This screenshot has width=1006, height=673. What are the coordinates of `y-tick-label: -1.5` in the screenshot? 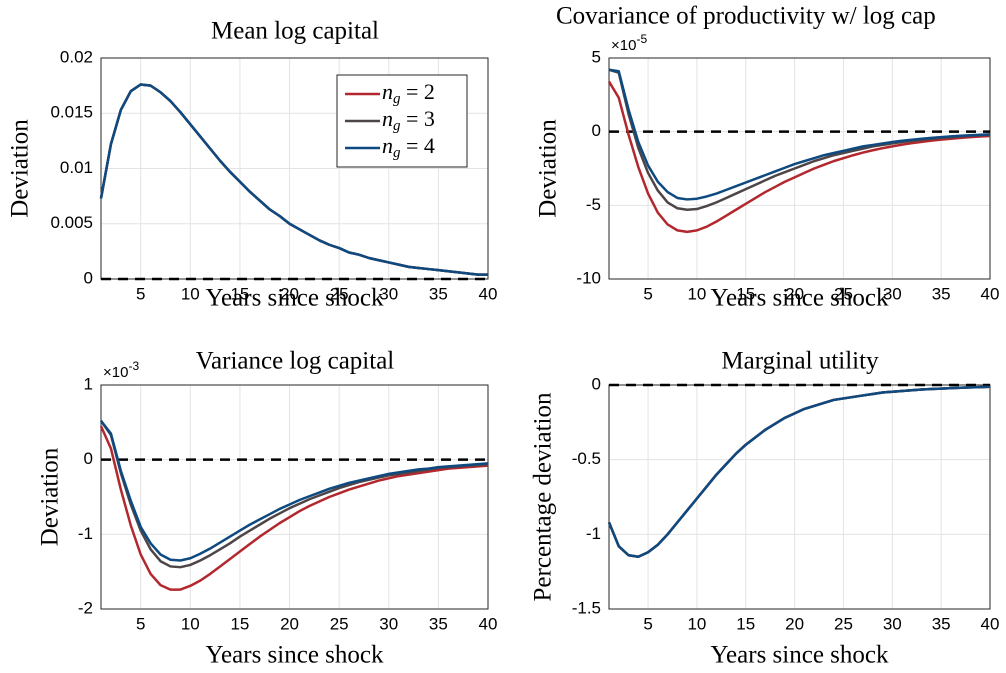 It's located at (586, 607).